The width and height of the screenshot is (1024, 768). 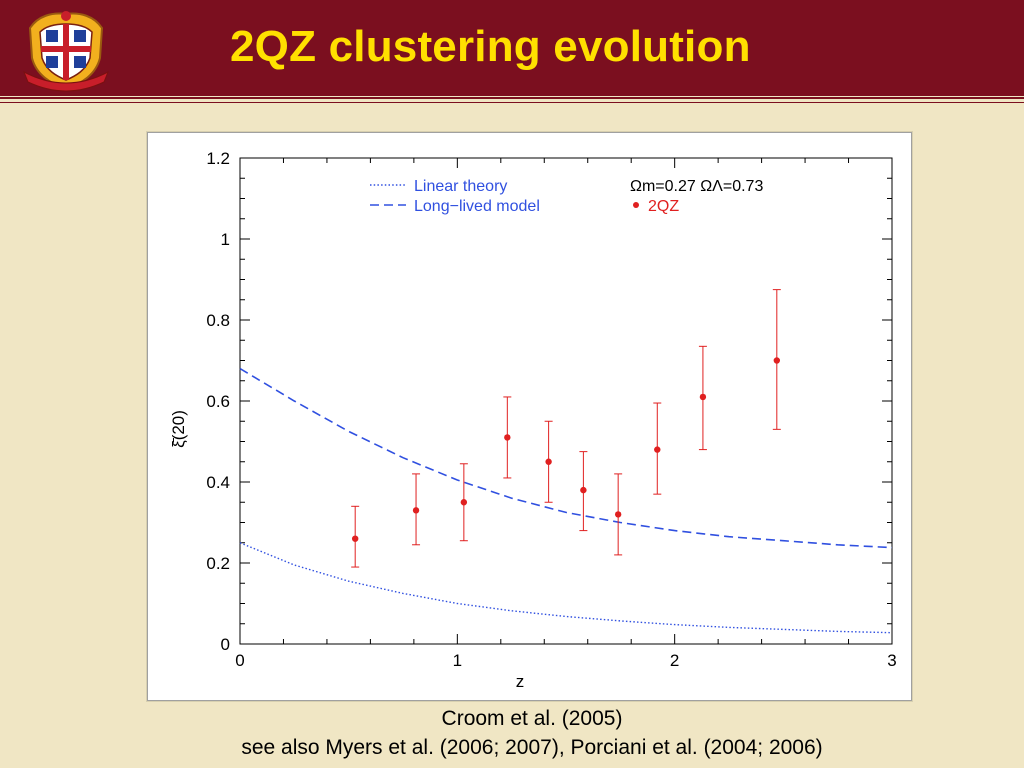 I want to click on x-tick-label: 1, so click(x=457, y=660).